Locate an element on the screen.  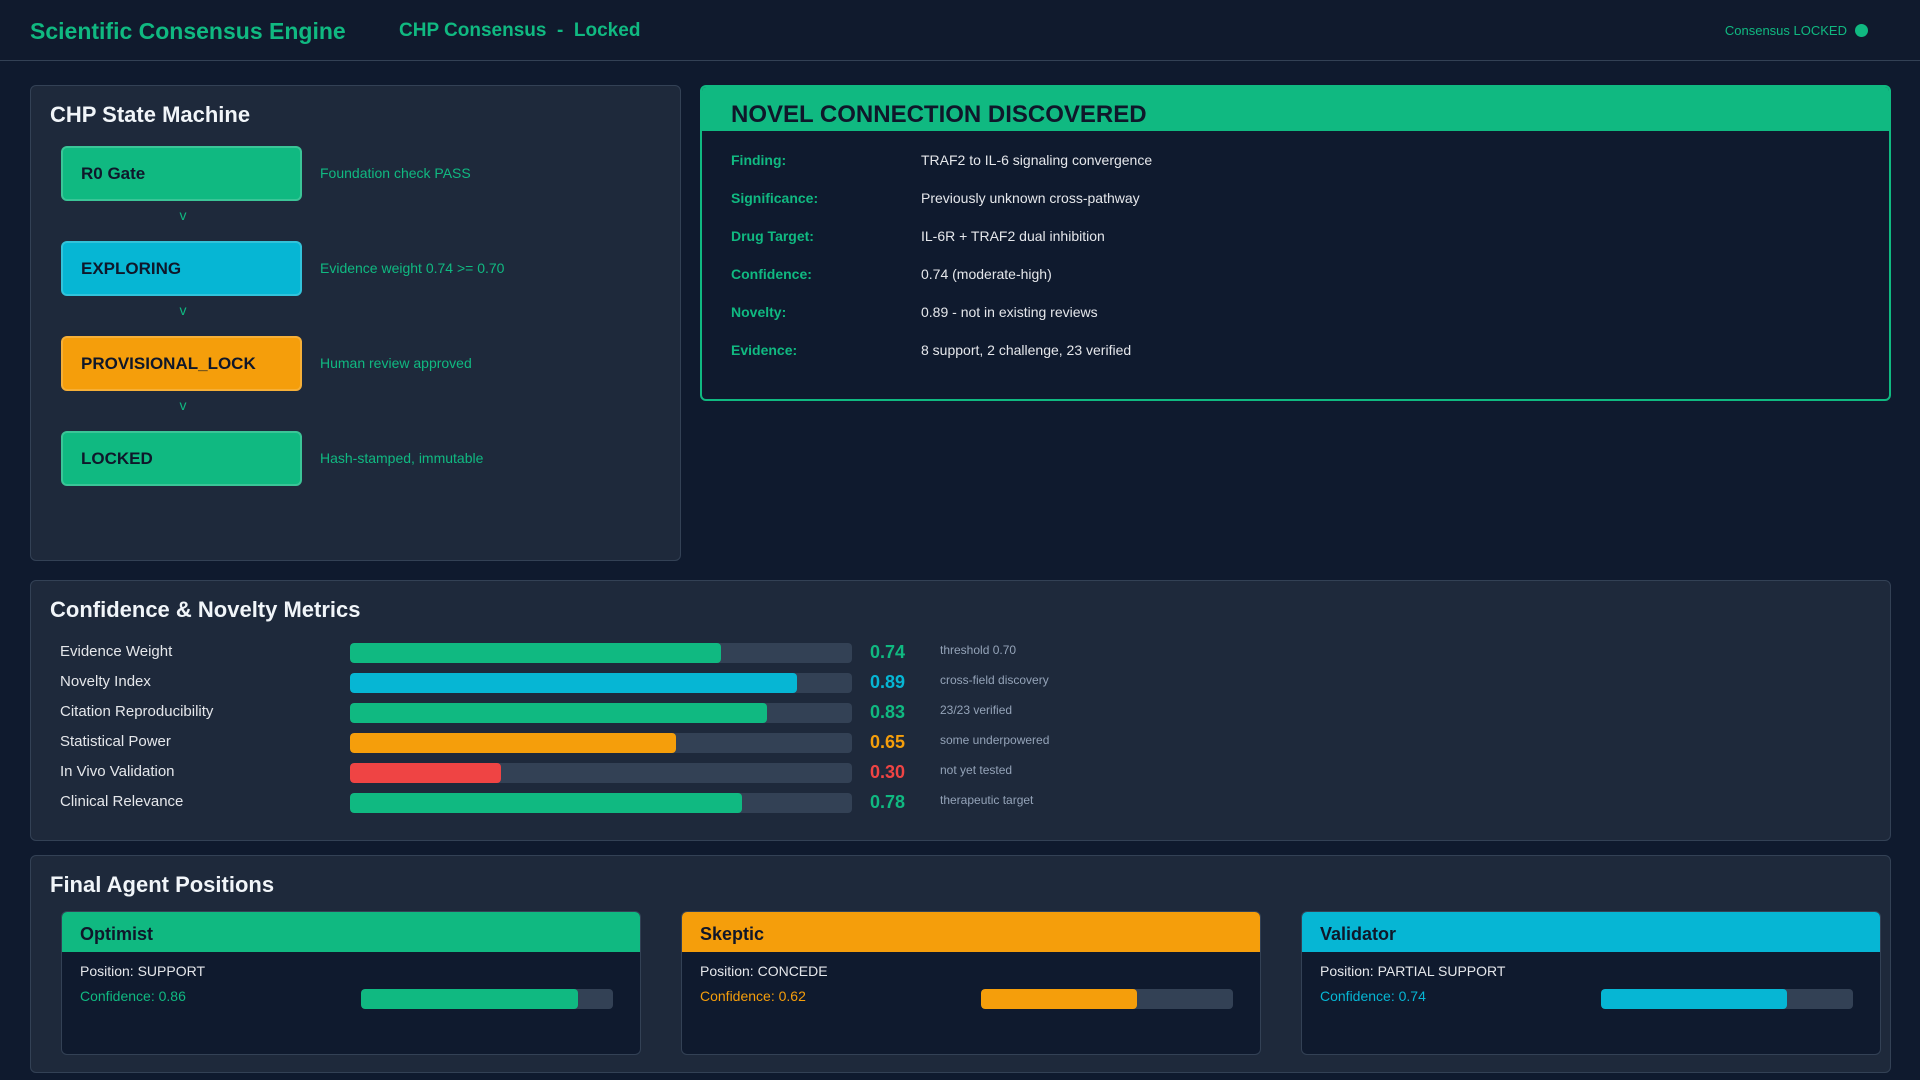
discovery-value: 0.74 (moderate-high) is located at coordinates (986, 274).